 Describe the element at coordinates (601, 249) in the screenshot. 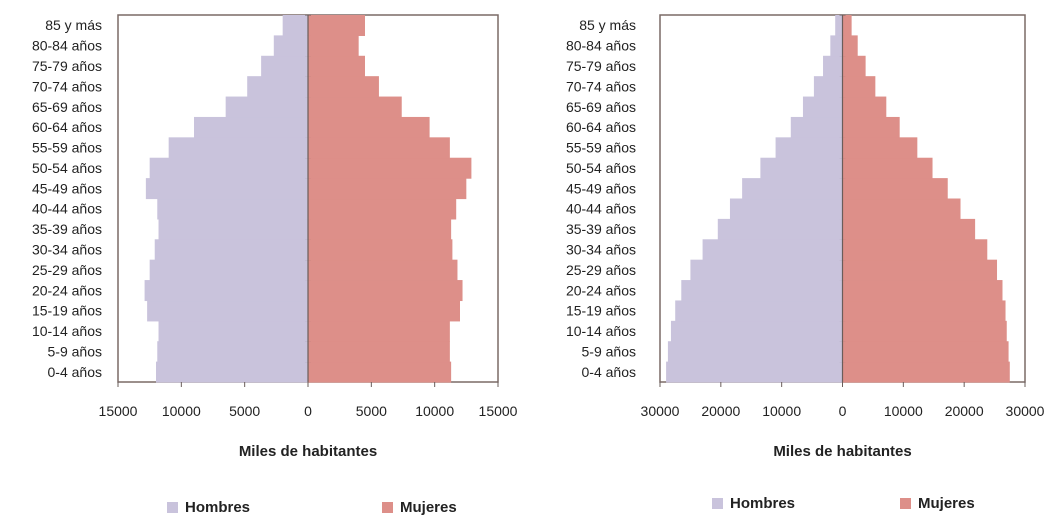

I see `category-label: 30-34 años` at that location.